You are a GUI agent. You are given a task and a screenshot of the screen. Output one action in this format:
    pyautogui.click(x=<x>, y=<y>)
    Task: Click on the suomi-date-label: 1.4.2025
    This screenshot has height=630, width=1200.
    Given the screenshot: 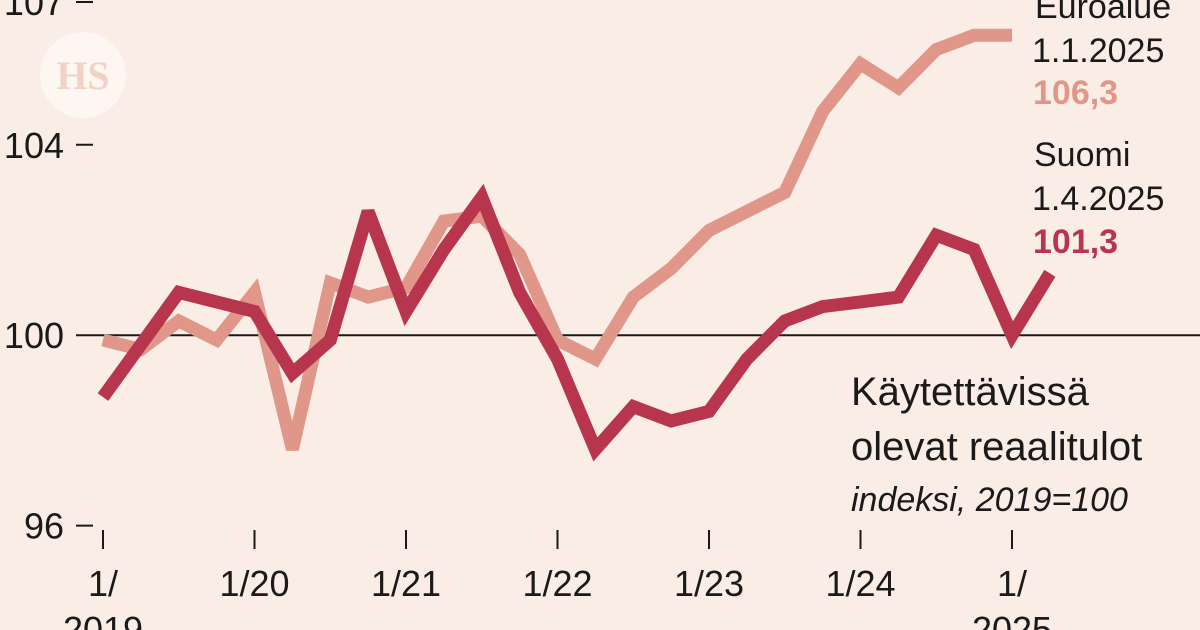 What is the action you would take?
    pyautogui.click(x=1098, y=199)
    